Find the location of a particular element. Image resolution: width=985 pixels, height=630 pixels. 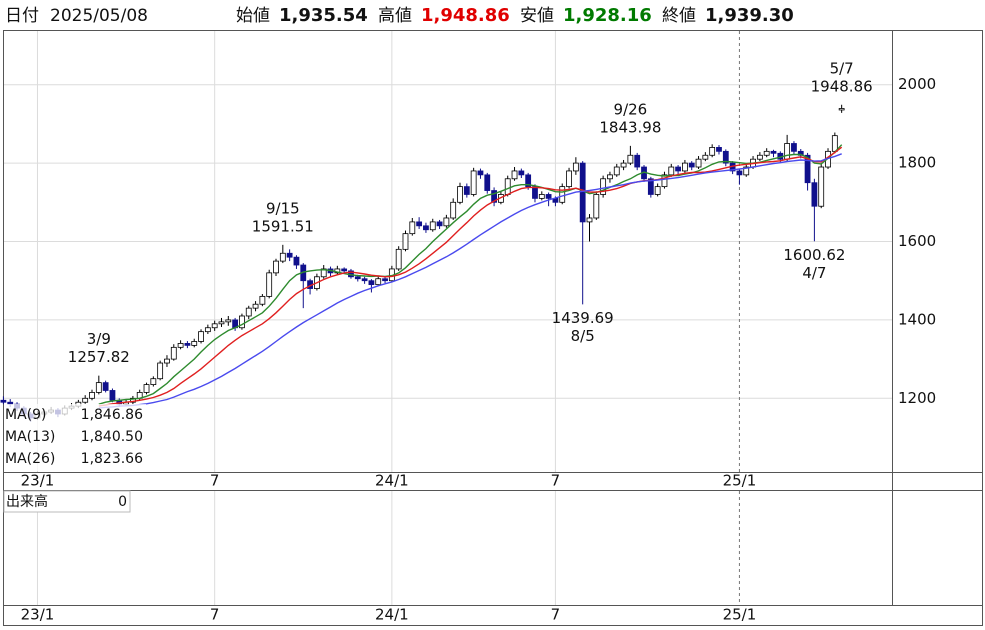

high-value: 1,948.86 is located at coordinates (465, 15).